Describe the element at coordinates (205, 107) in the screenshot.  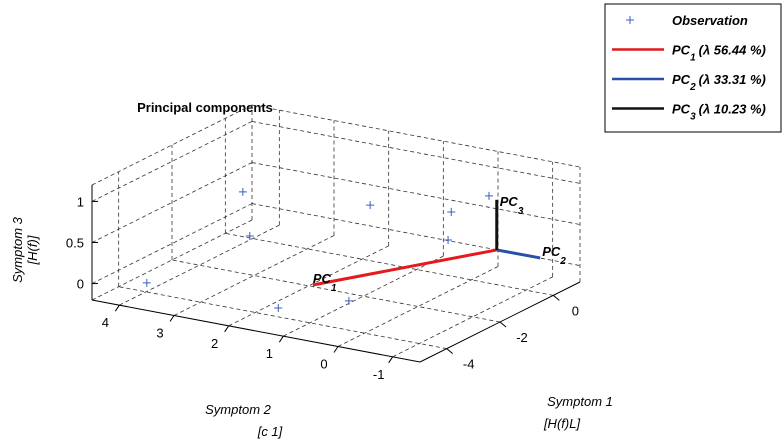
I see `chart-title: Principal components` at that location.